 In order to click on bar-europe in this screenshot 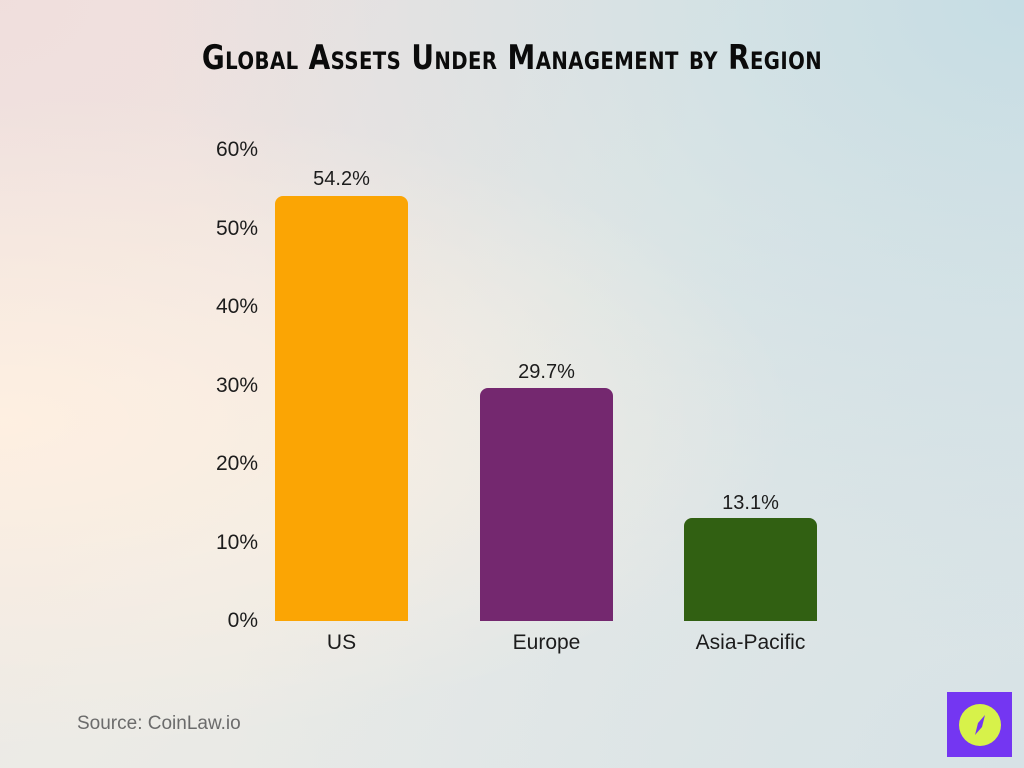, I will do `click(546, 504)`.